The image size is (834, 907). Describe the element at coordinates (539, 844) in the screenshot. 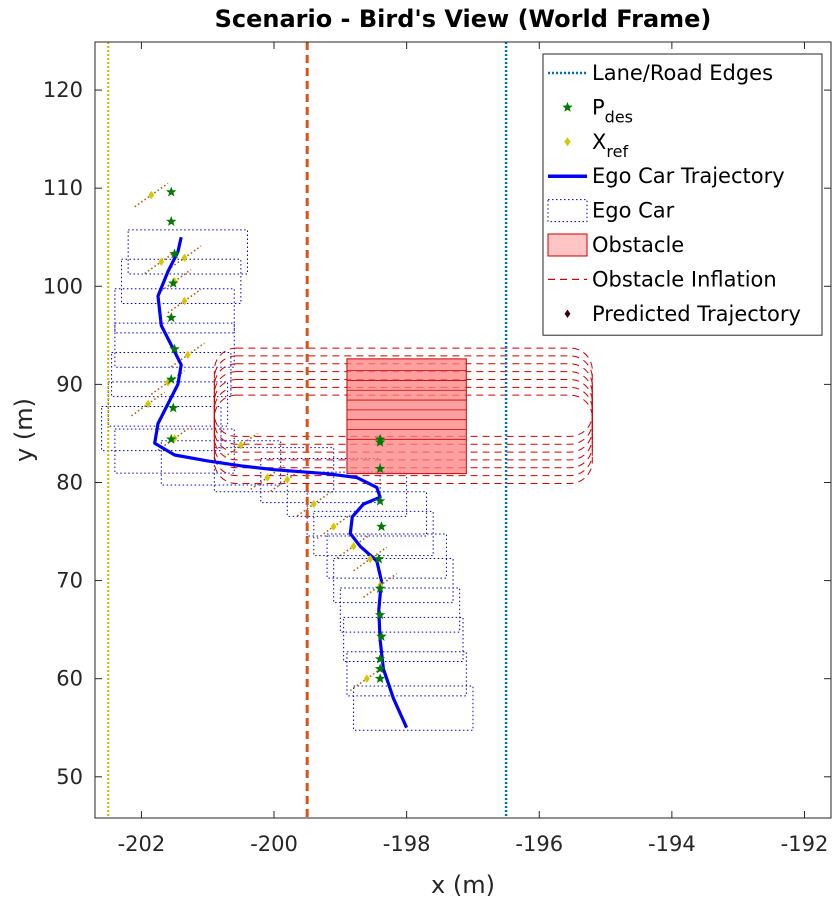

I see `x-tick-label: -196` at that location.